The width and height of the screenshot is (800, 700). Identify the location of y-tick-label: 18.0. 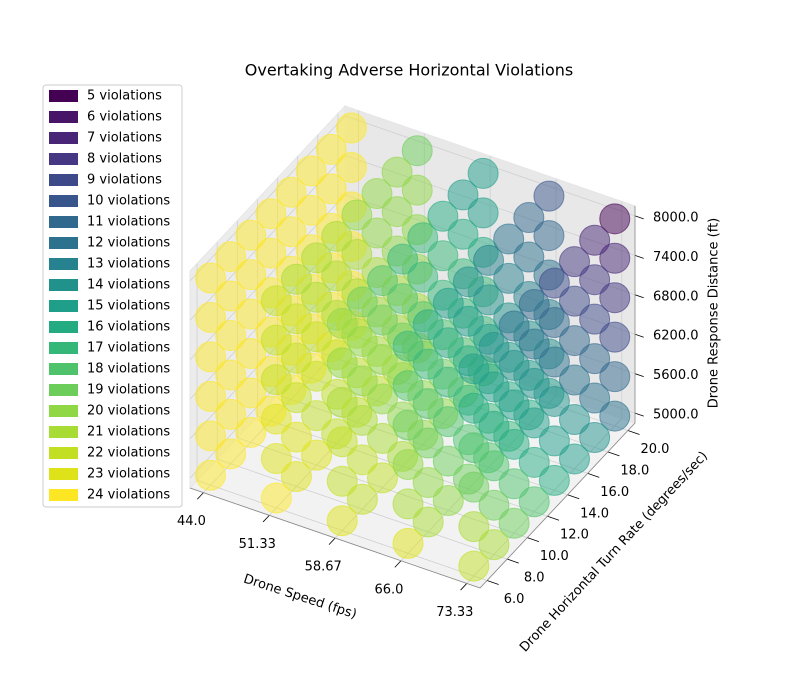
(634, 470).